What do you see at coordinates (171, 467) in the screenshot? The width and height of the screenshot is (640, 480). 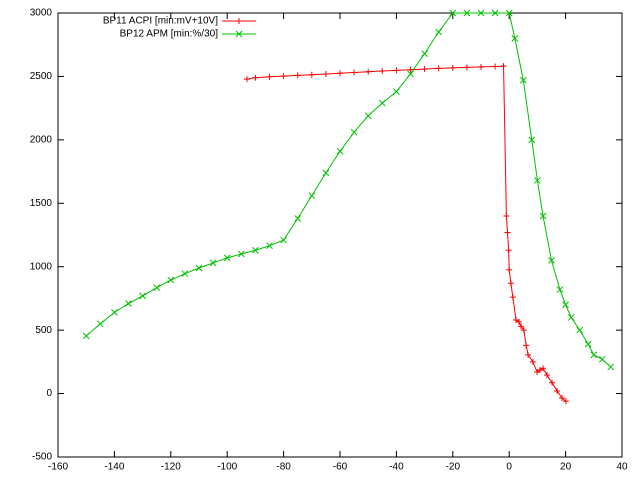 I see `x-tick-label: -120` at bounding box center [171, 467].